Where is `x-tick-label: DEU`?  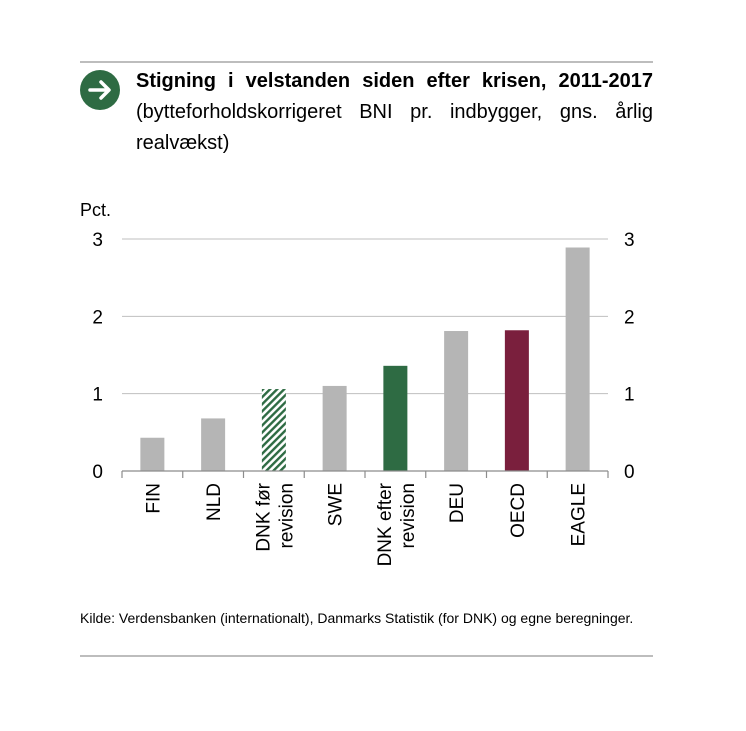
x-tick-label: DEU is located at coordinates (457, 503).